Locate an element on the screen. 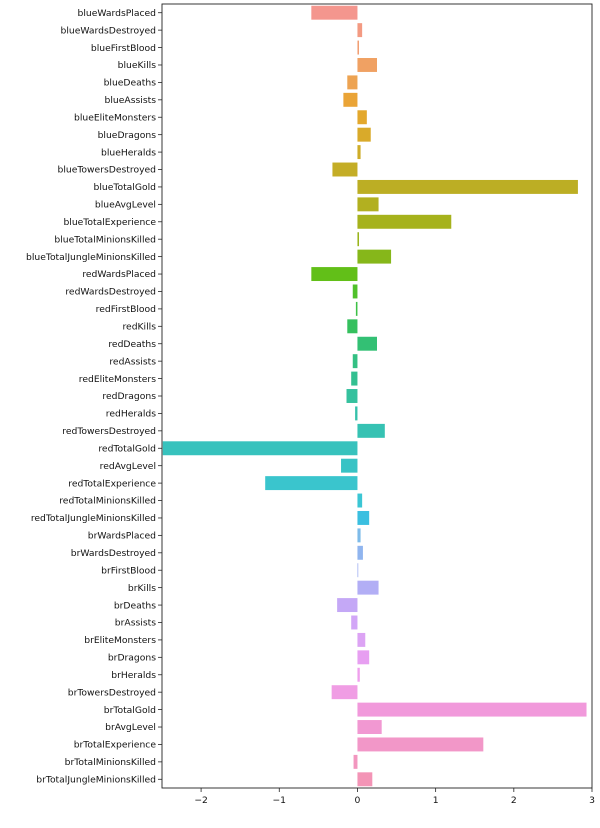  y-tick-label: brEliteMonsters is located at coordinates (120, 640).